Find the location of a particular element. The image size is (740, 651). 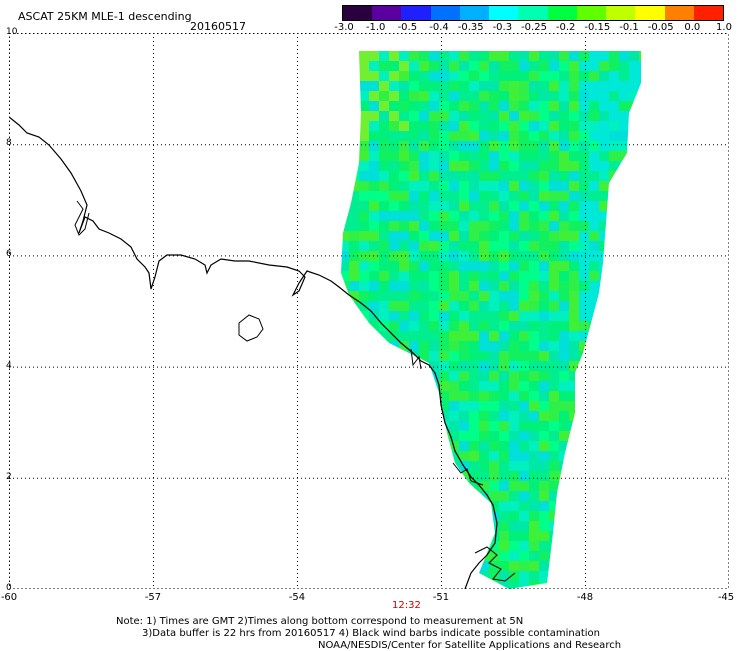

colorbar-tick-label: -0.25 is located at coordinates (534, 27).